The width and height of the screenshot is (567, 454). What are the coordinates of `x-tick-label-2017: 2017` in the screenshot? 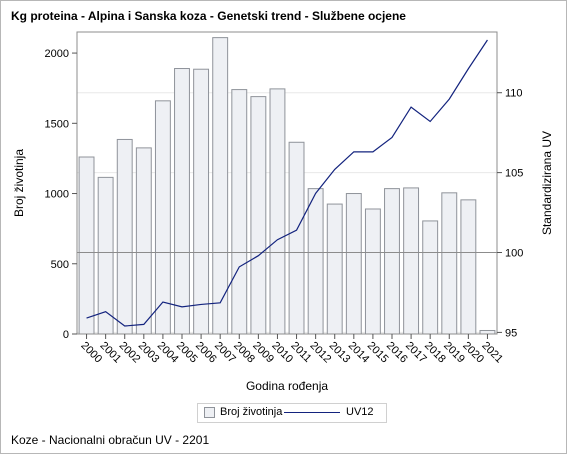 It's located at (416, 353).